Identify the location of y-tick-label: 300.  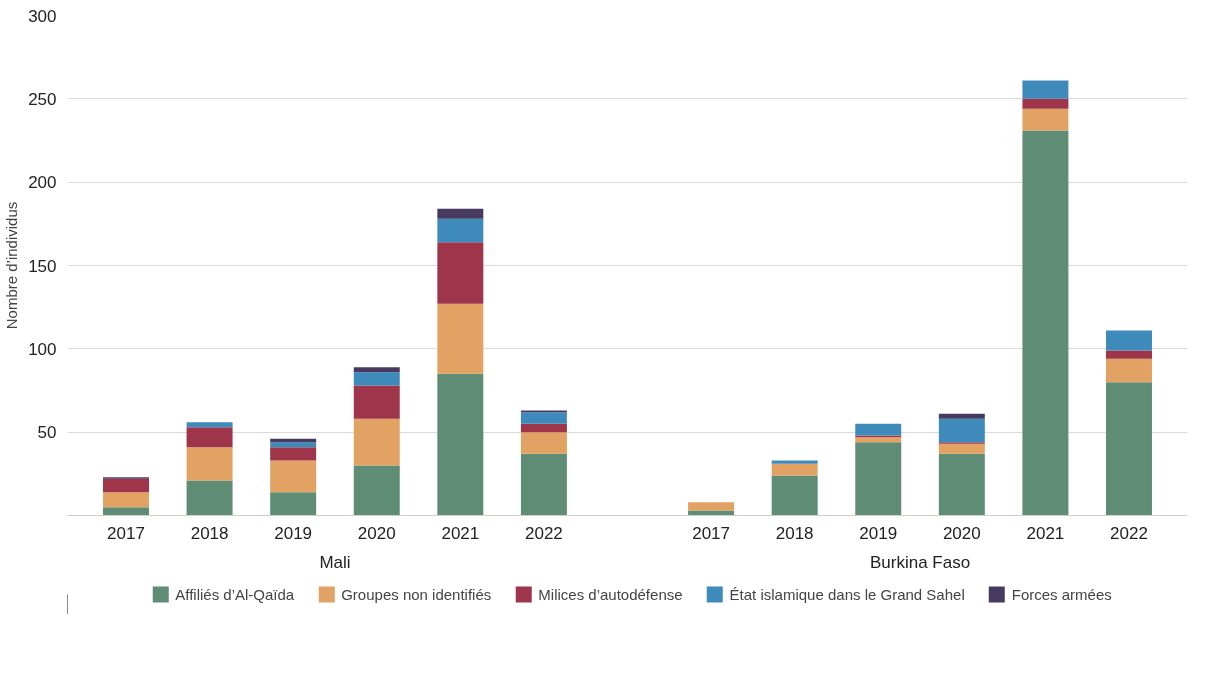
(42, 16).